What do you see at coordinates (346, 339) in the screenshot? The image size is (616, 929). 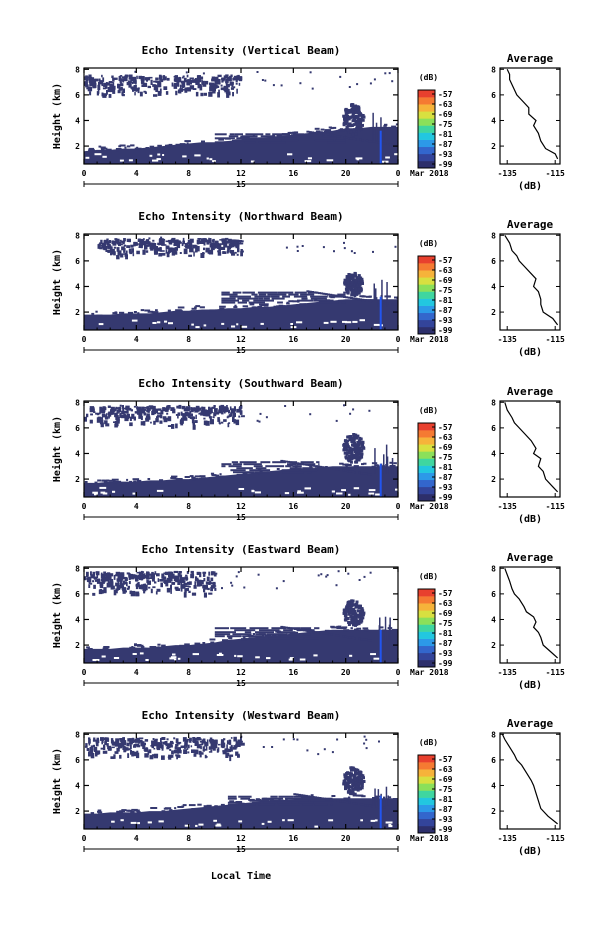 I see `x-tick-label: 20` at bounding box center [346, 339].